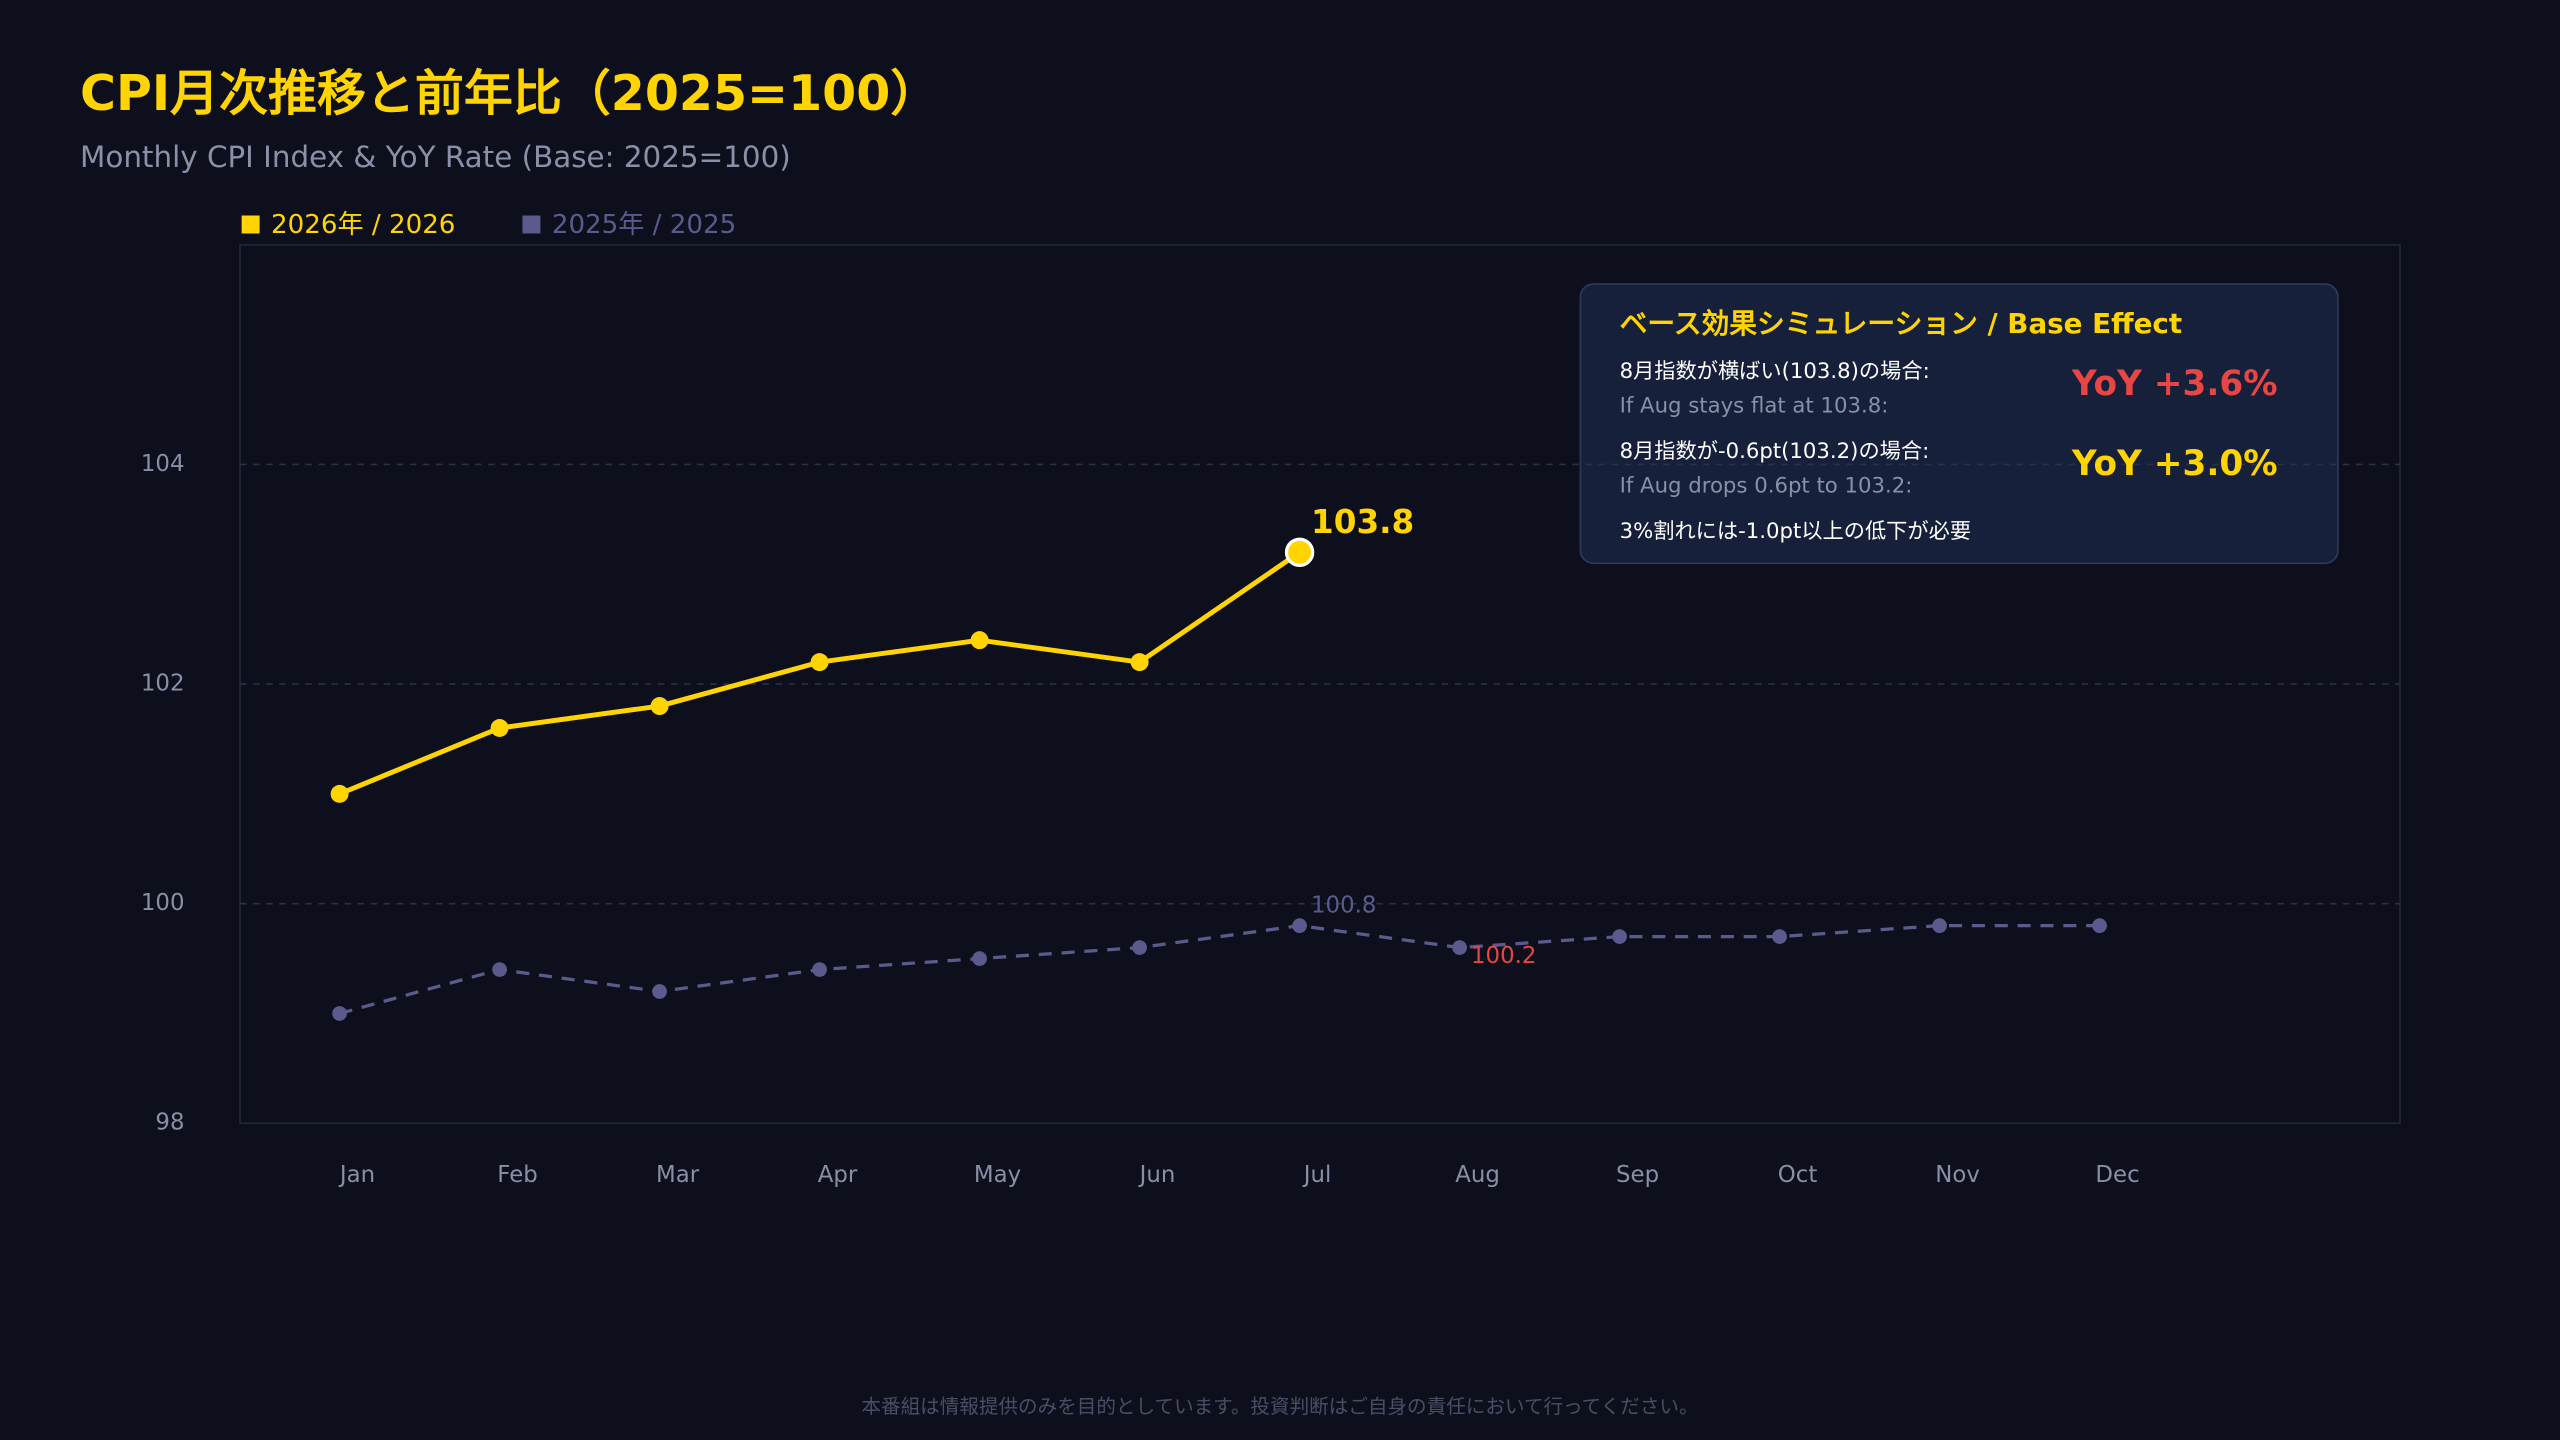 The width and height of the screenshot is (2560, 1440). Describe the element at coordinates (1362, 522) in the screenshot. I see `annotation: 103.8` at that location.